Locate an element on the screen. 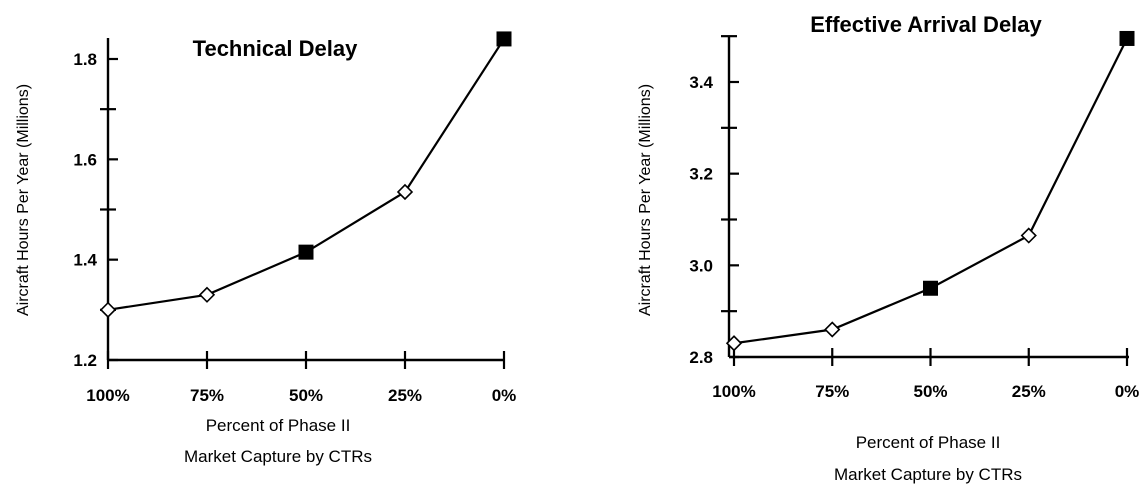  y-tick-label: 1.4 is located at coordinates (85, 260).